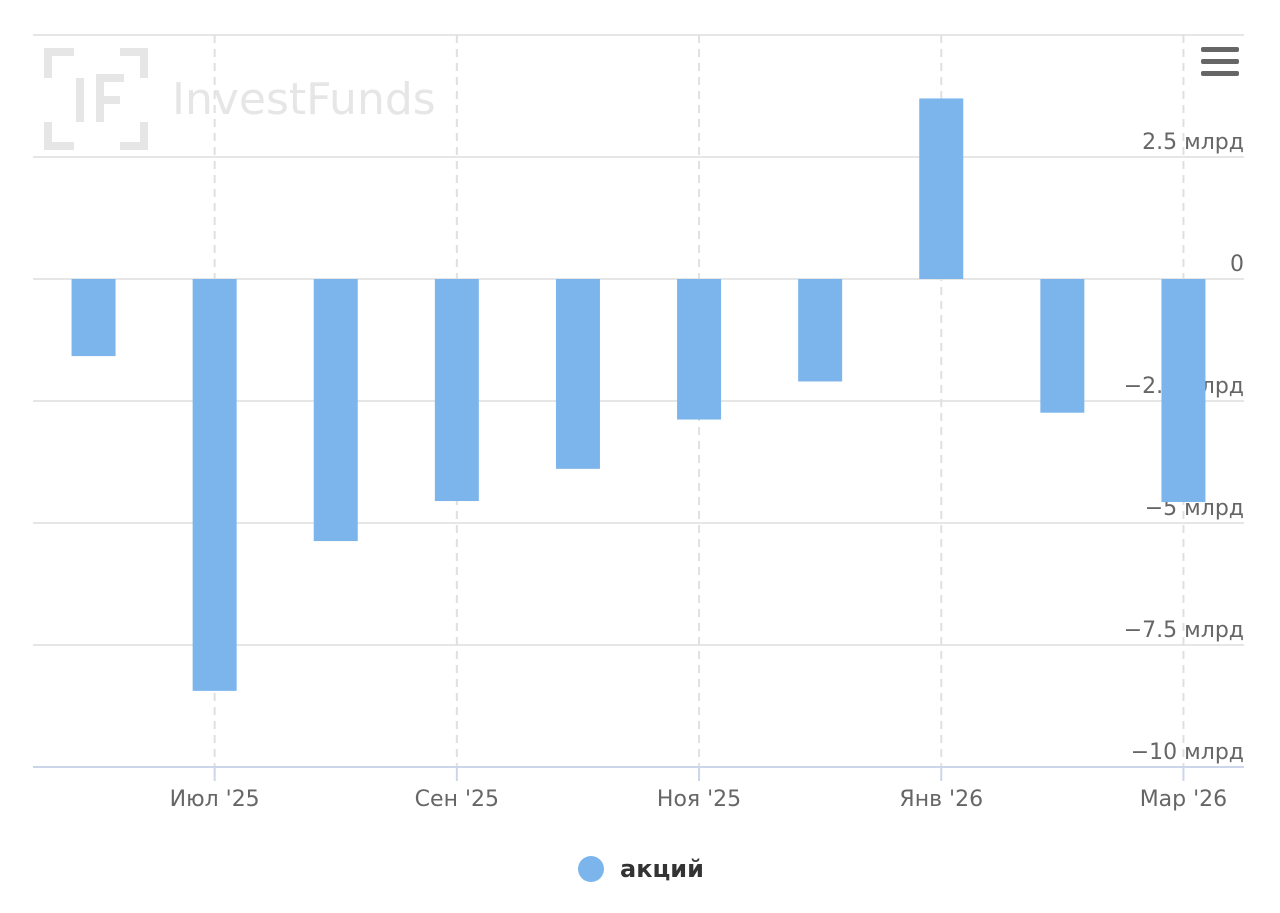 Image resolution: width=1280 pixels, height=913 pixels. What do you see at coordinates (1237, 264) in the screenshot?
I see `y-tick-label: 0` at bounding box center [1237, 264].